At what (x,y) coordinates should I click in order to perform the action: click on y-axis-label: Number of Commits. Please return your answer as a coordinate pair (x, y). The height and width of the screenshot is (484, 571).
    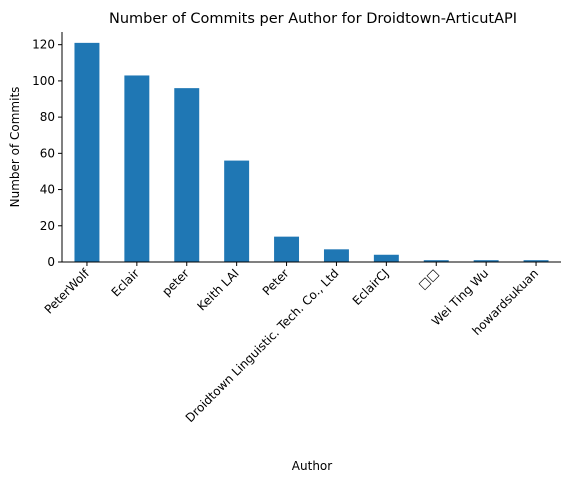
    Looking at the image, I should click on (15, 147).